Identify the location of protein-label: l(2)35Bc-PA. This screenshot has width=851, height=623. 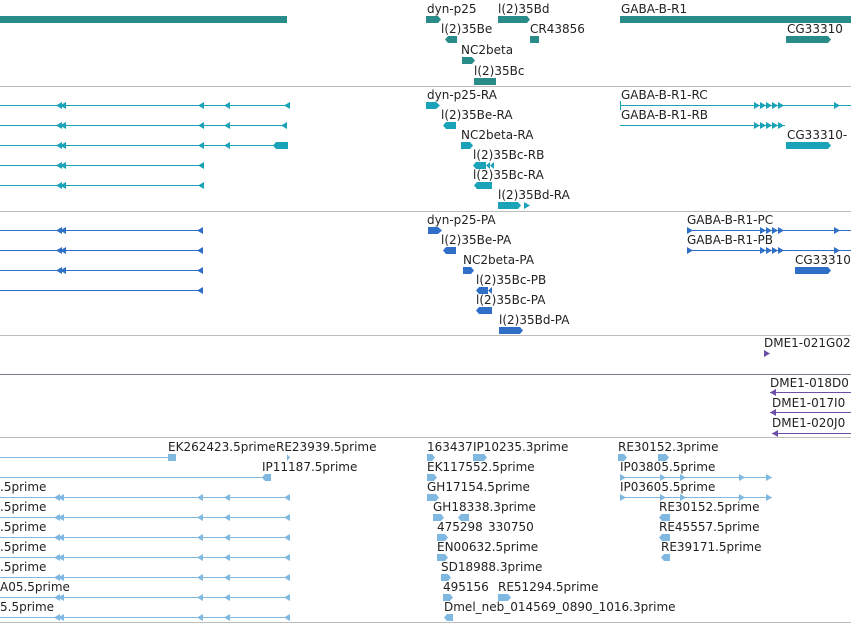
(511, 300).